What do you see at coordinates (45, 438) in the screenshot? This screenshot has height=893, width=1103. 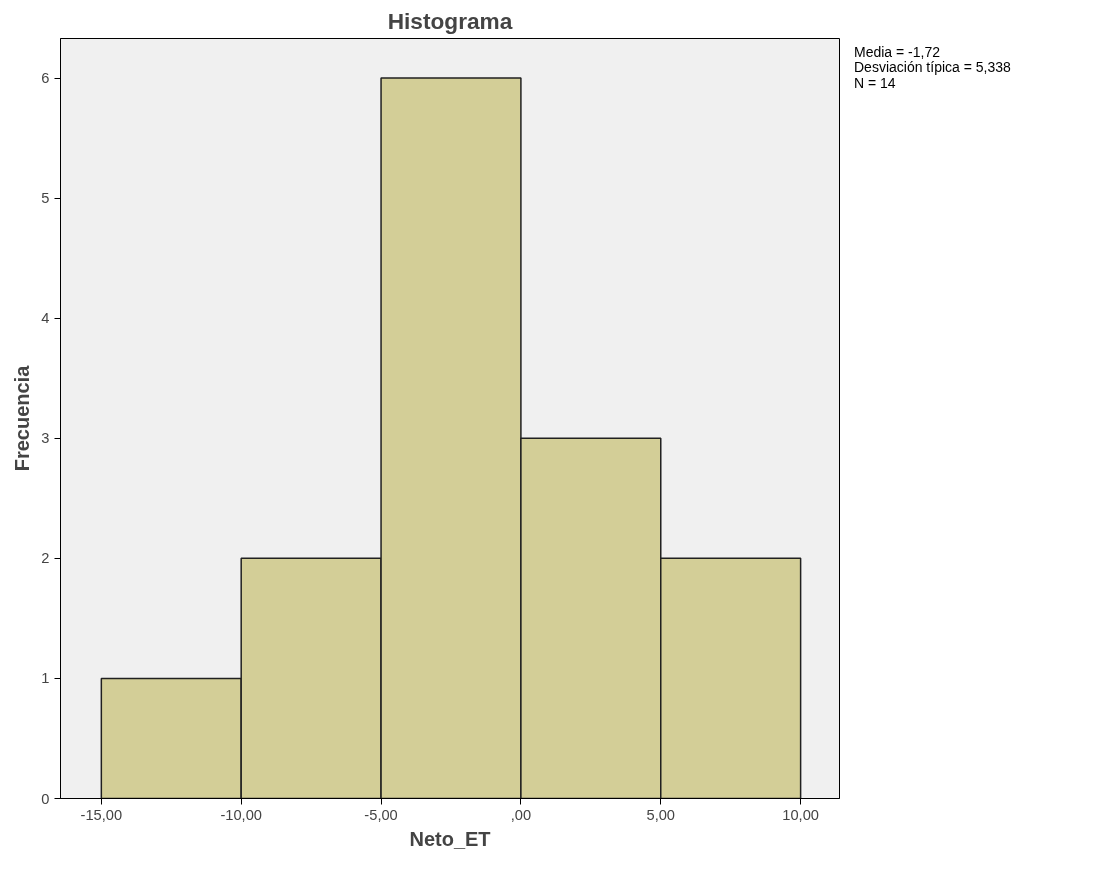 I see `y-tick-label: 3` at bounding box center [45, 438].